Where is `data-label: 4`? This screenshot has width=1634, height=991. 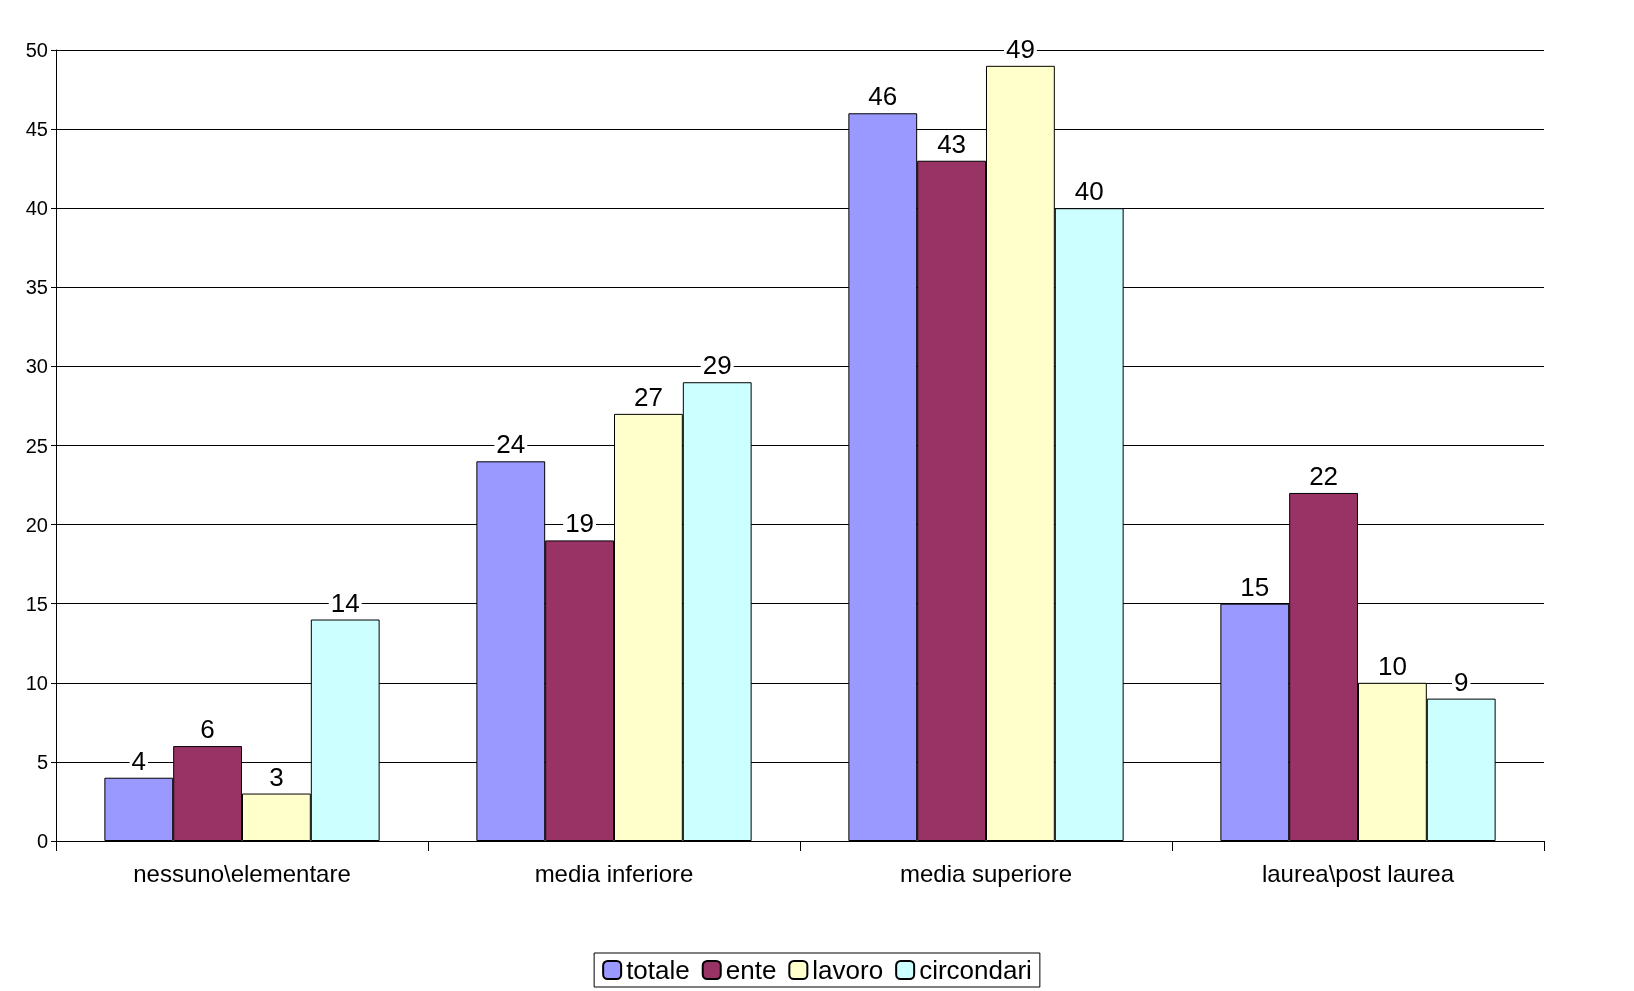 data-label: 4 is located at coordinates (138, 760).